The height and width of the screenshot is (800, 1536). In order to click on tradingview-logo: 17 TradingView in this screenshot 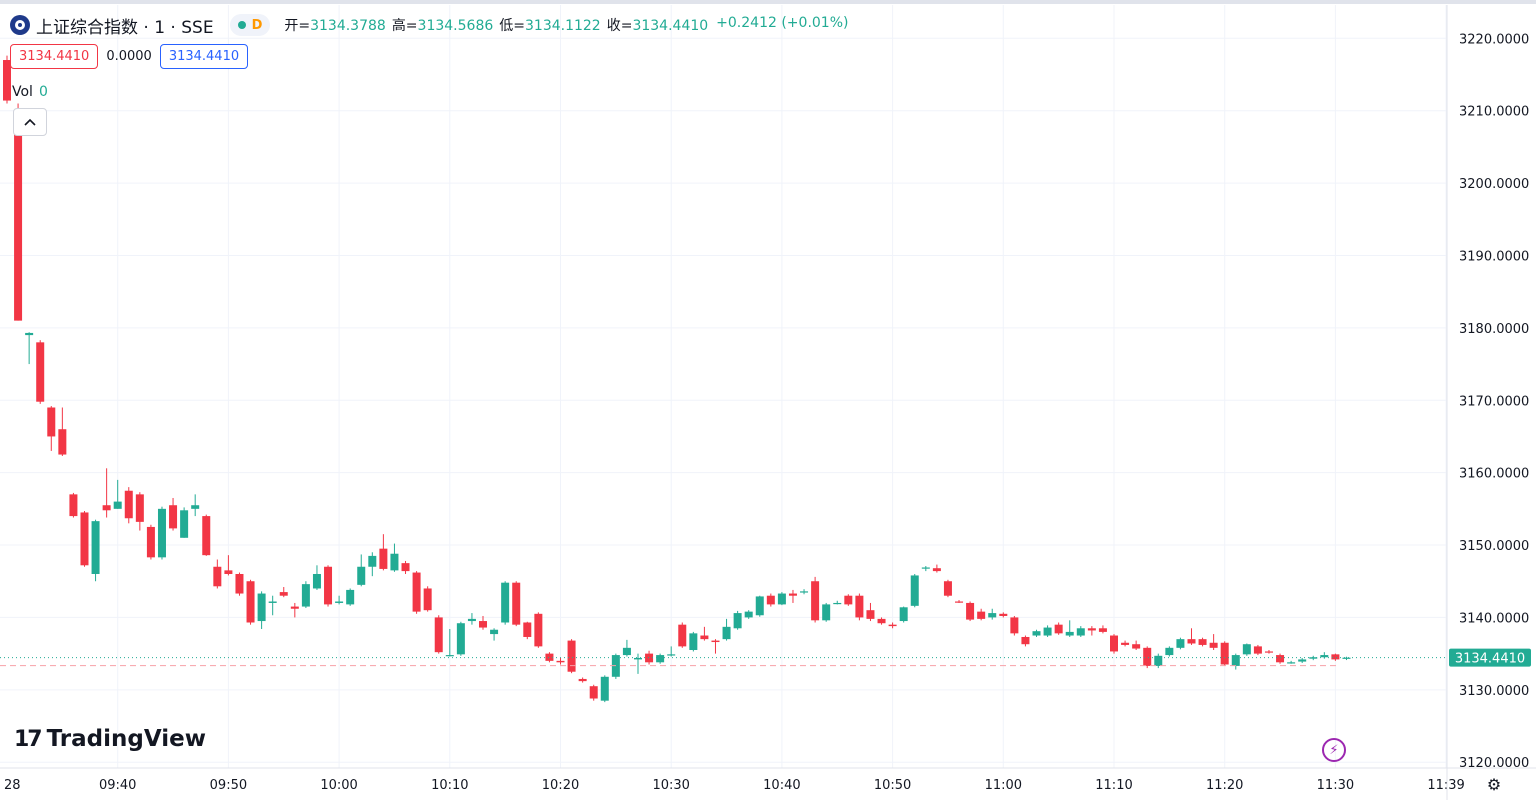, I will do `click(110, 739)`.